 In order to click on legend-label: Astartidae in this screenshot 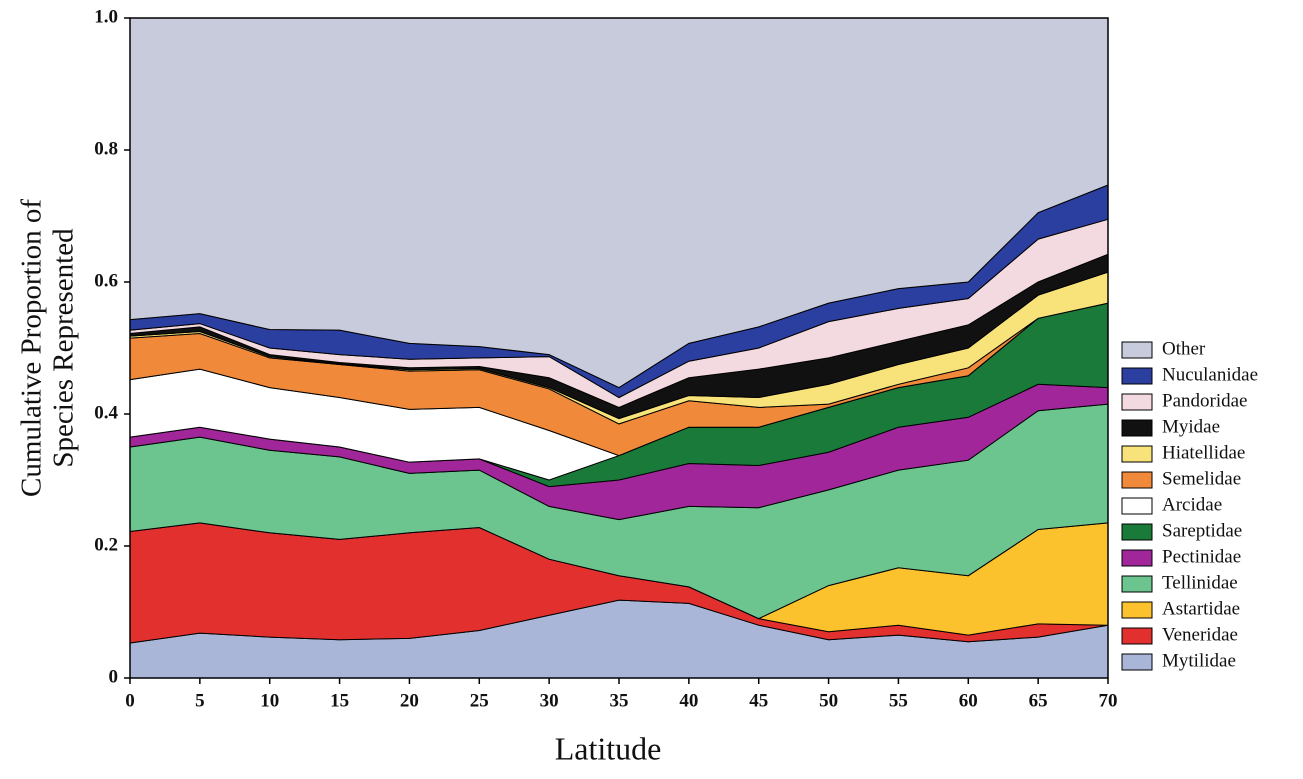, I will do `click(1201, 608)`.